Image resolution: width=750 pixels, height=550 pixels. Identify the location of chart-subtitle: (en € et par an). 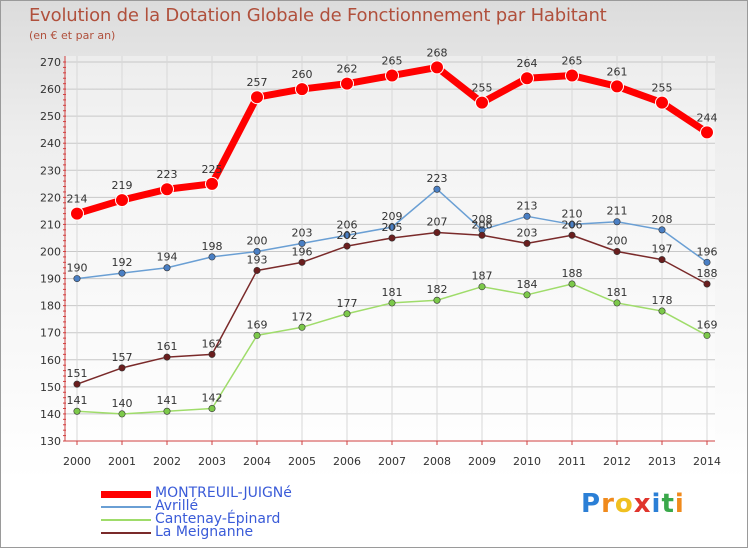
(72, 35).